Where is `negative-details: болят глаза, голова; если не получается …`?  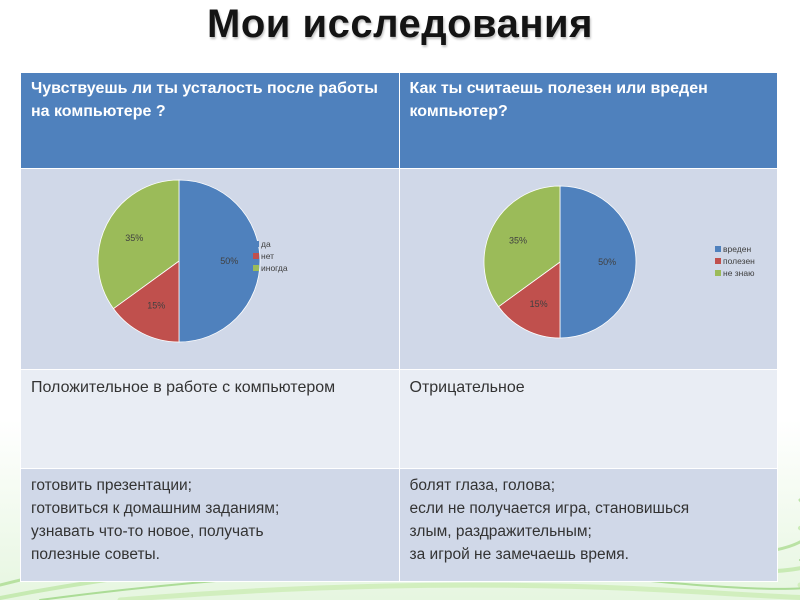 negative-details: болят глаза, голова; если не получается … is located at coordinates (549, 520).